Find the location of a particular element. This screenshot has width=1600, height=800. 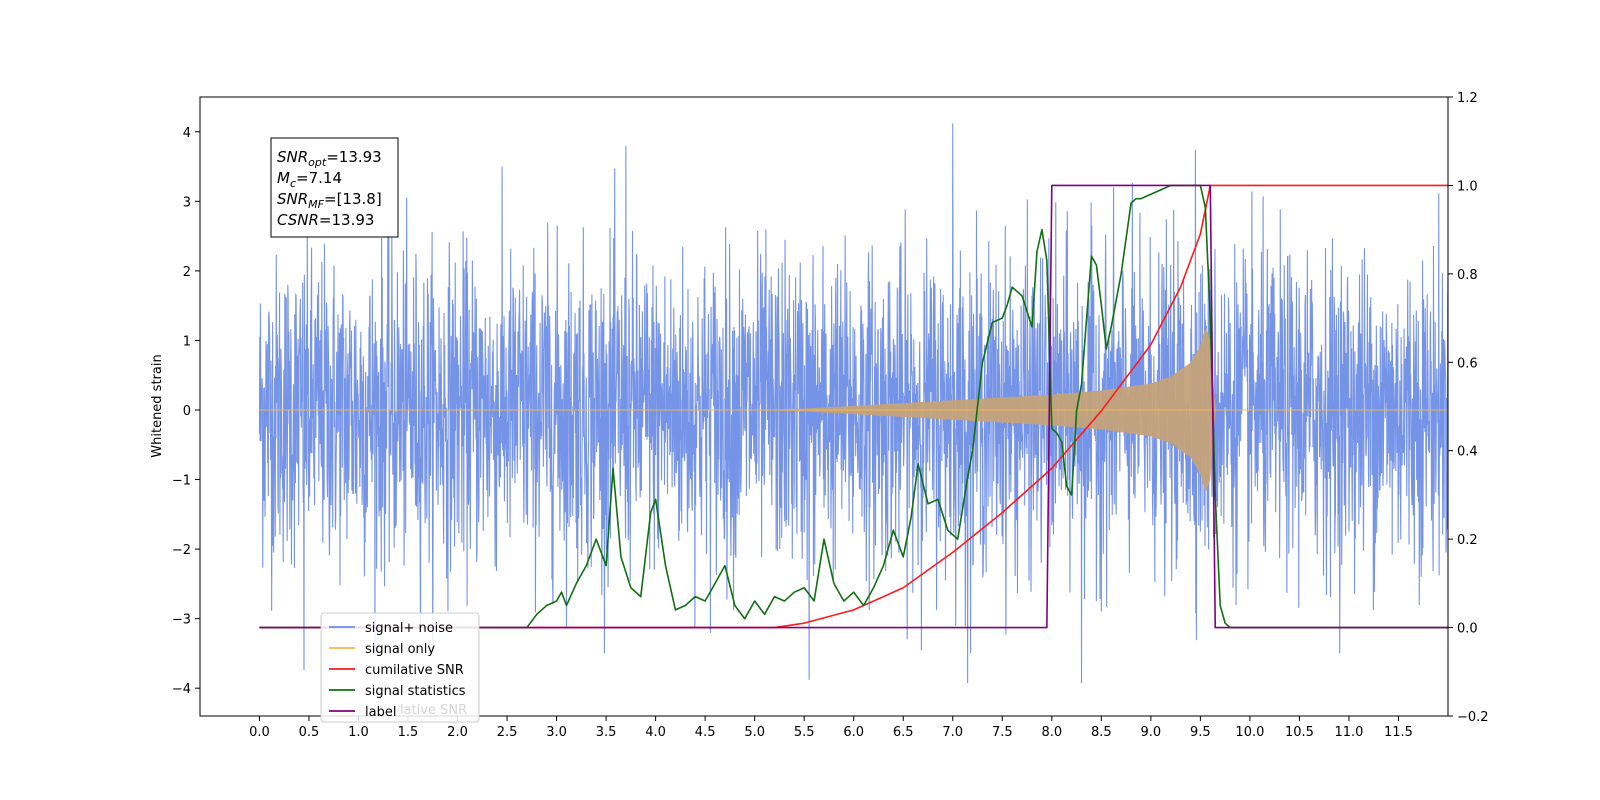

y2-tick-label: 0.8 is located at coordinates (1467, 275).